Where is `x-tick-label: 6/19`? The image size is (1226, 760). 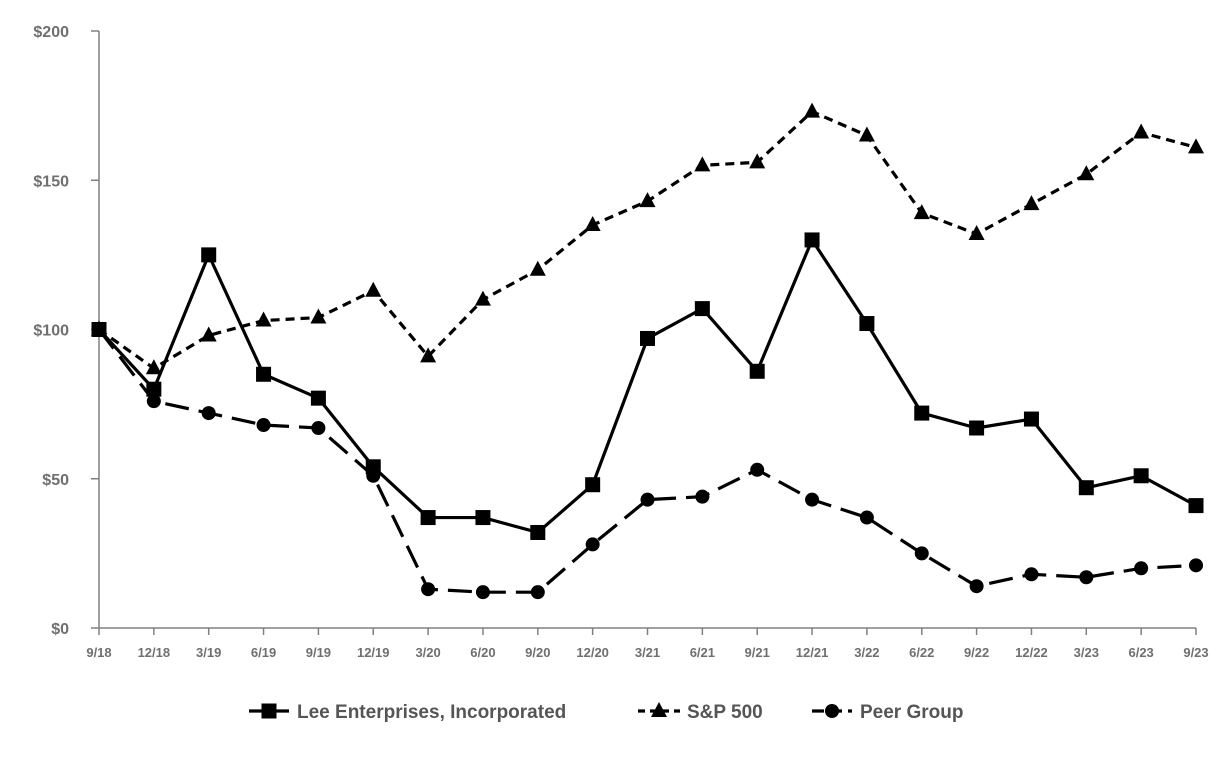
x-tick-label: 6/19 is located at coordinates (263, 652).